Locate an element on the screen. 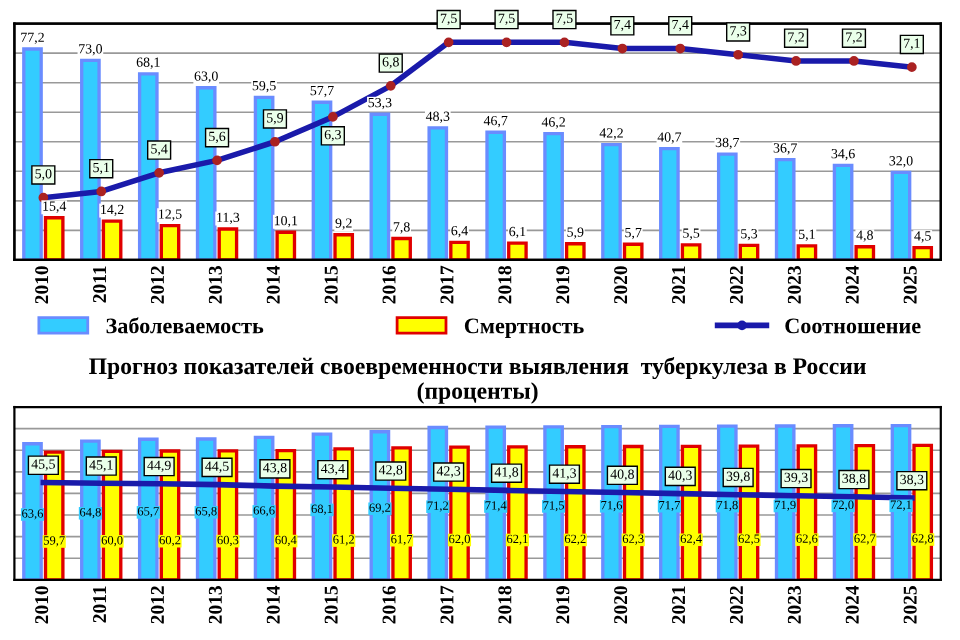 This screenshot has height=640, width=960. chart-subtitle: (проценты) is located at coordinates (477, 393).